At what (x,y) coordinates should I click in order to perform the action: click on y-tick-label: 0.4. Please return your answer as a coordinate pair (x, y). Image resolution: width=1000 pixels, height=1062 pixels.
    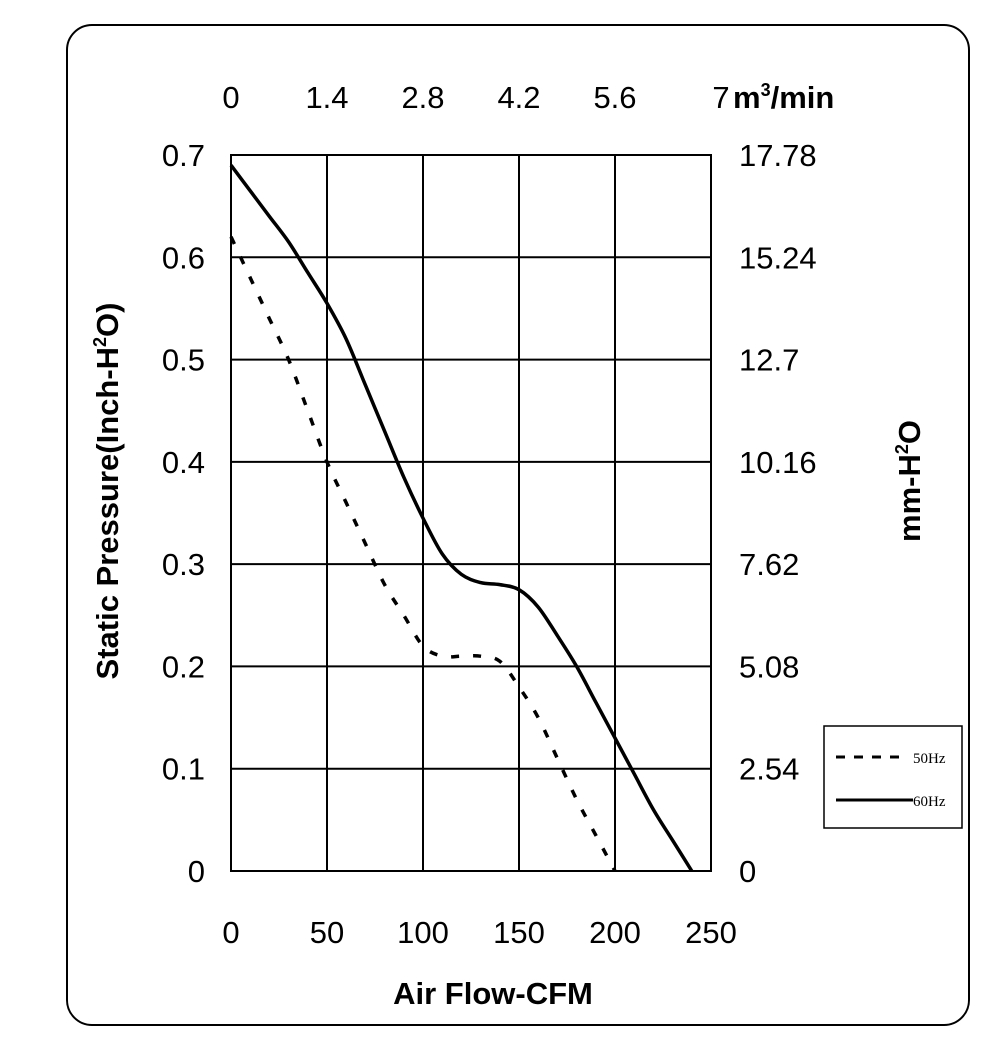
    Looking at the image, I should click on (183, 462).